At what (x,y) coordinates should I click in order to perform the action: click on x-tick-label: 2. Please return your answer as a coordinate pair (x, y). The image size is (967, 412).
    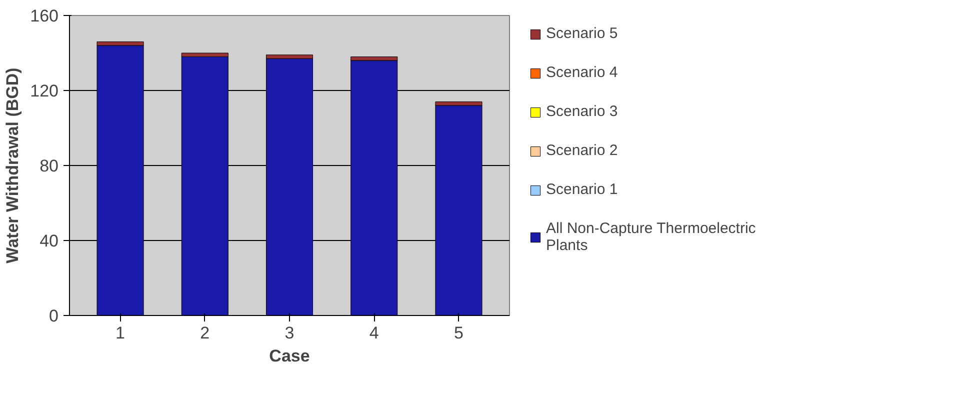
    Looking at the image, I should click on (205, 333).